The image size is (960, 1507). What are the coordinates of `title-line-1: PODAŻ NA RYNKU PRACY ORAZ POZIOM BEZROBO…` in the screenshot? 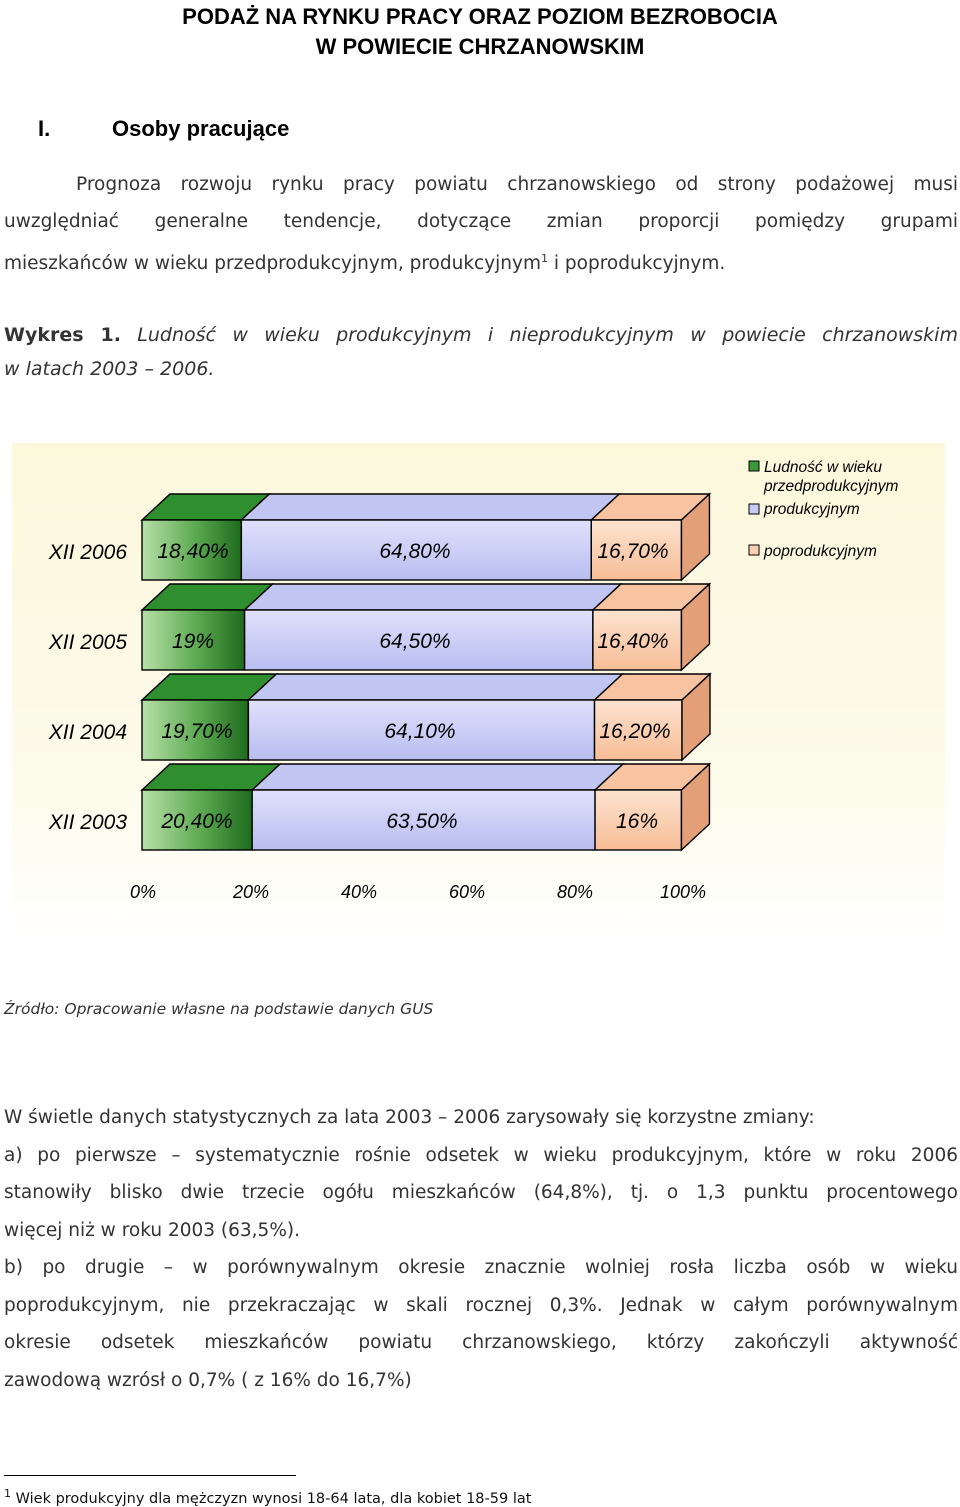 It's located at (480, 16).